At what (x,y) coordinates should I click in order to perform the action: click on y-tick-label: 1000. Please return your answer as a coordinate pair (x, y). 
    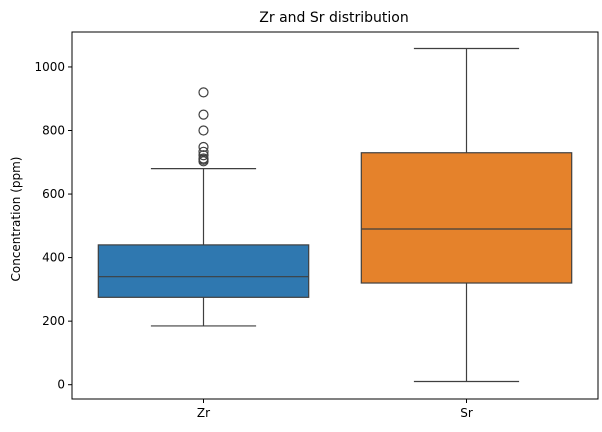
    Looking at the image, I should click on (49, 67).